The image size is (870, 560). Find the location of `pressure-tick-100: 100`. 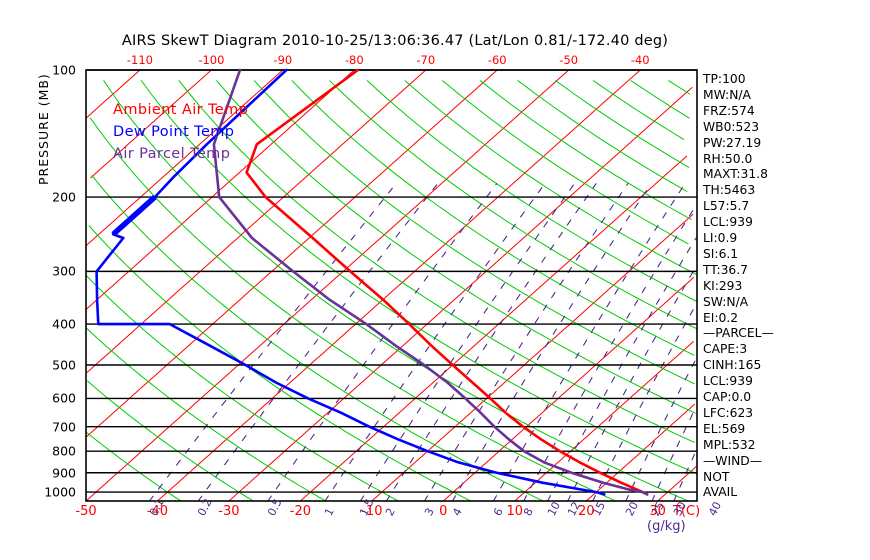

pressure-tick-100: 100 is located at coordinates (64, 70).